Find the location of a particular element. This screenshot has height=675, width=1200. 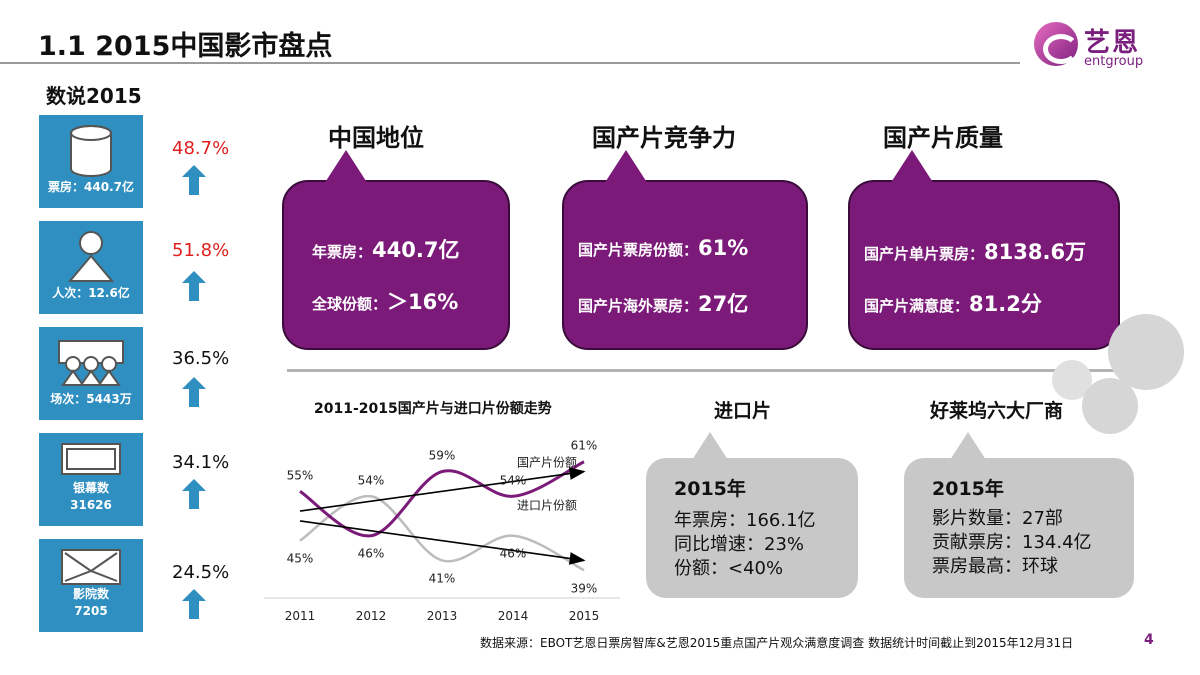

stat-pct: 34.1% is located at coordinates (201, 462).